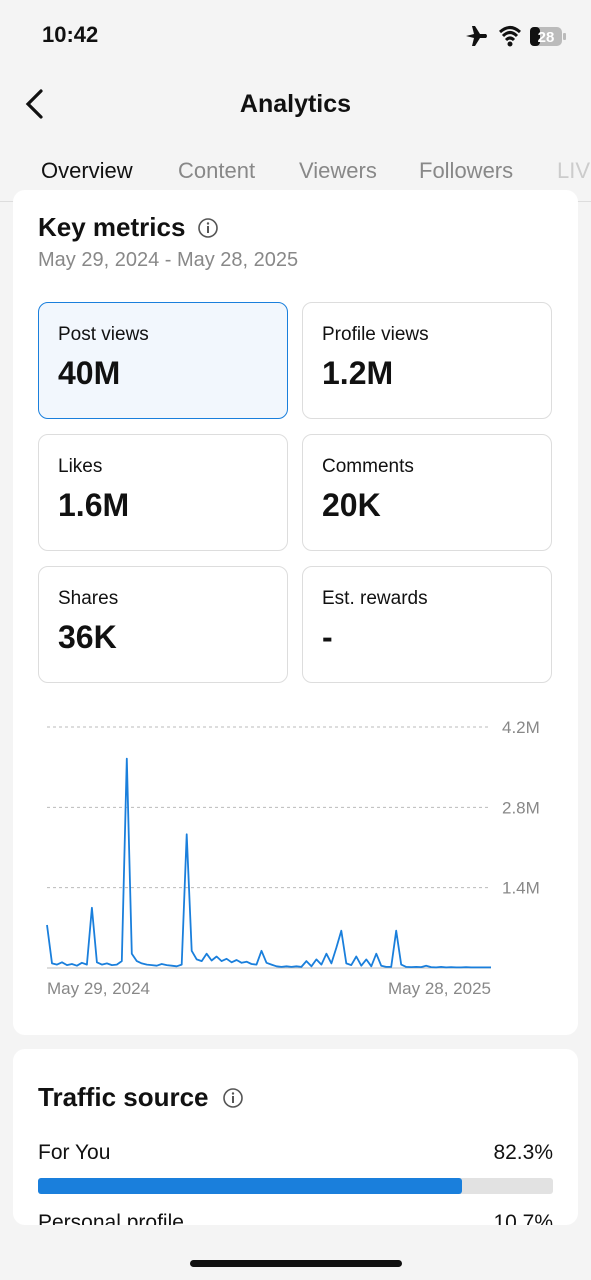 The height and width of the screenshot is (1280, 591). I want to click on metric-value: -, so click(327, 637).